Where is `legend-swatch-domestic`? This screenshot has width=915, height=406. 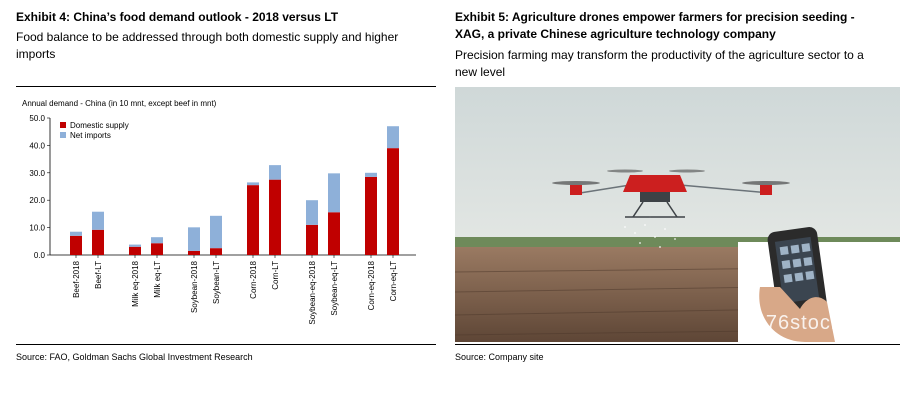
legend-swatch-domestic is located at coordinates (63, 125).